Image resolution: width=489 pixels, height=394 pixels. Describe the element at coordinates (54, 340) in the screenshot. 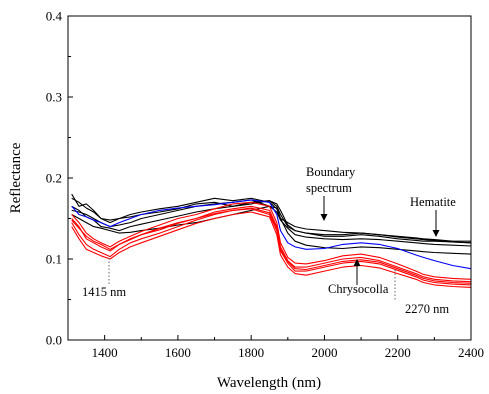

I see `y-tick-label: 0.0` at that location.